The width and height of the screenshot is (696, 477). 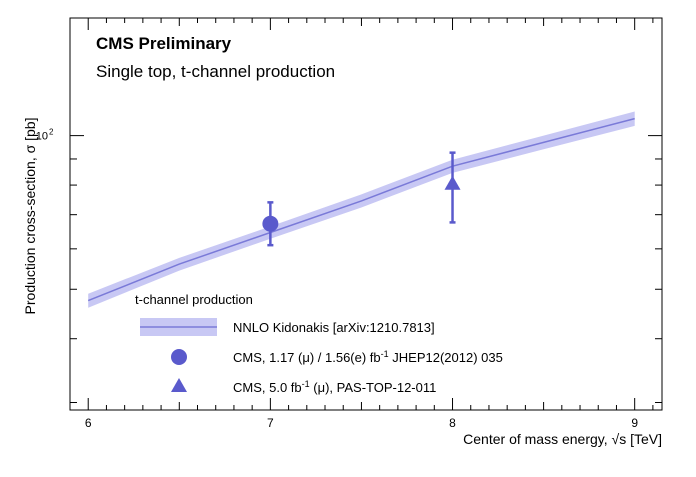 What do you see at coordinates (452, 182) in the screenshot?
I see `data-point-triangle` at bounding box center [452, 182].